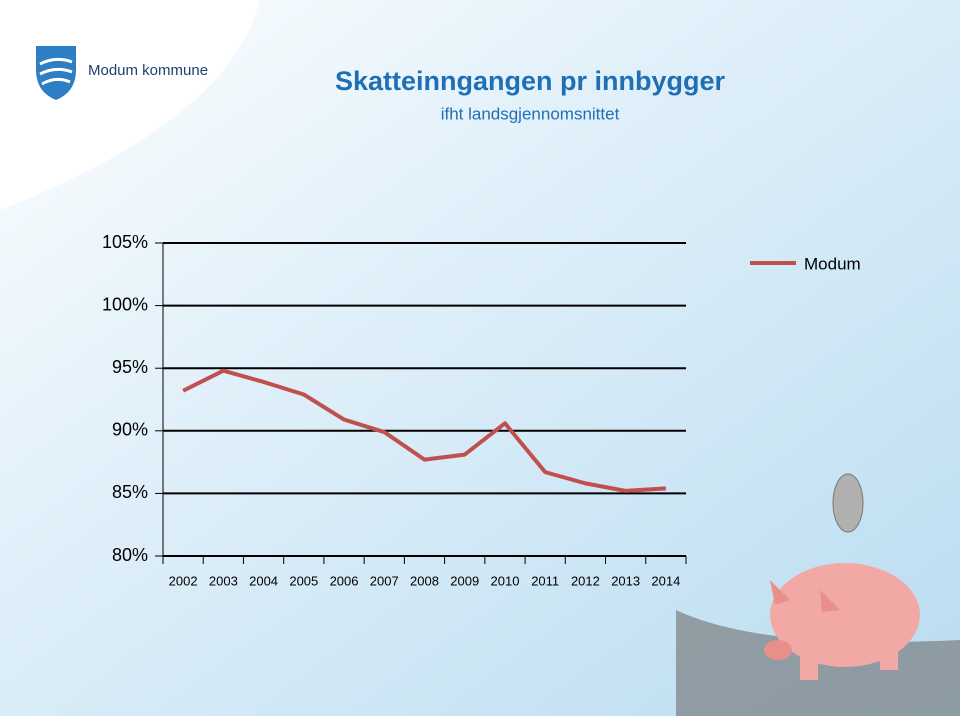 The image size is (960, 721). I want to click on y-tick-label: 85%, so click(130, 492).